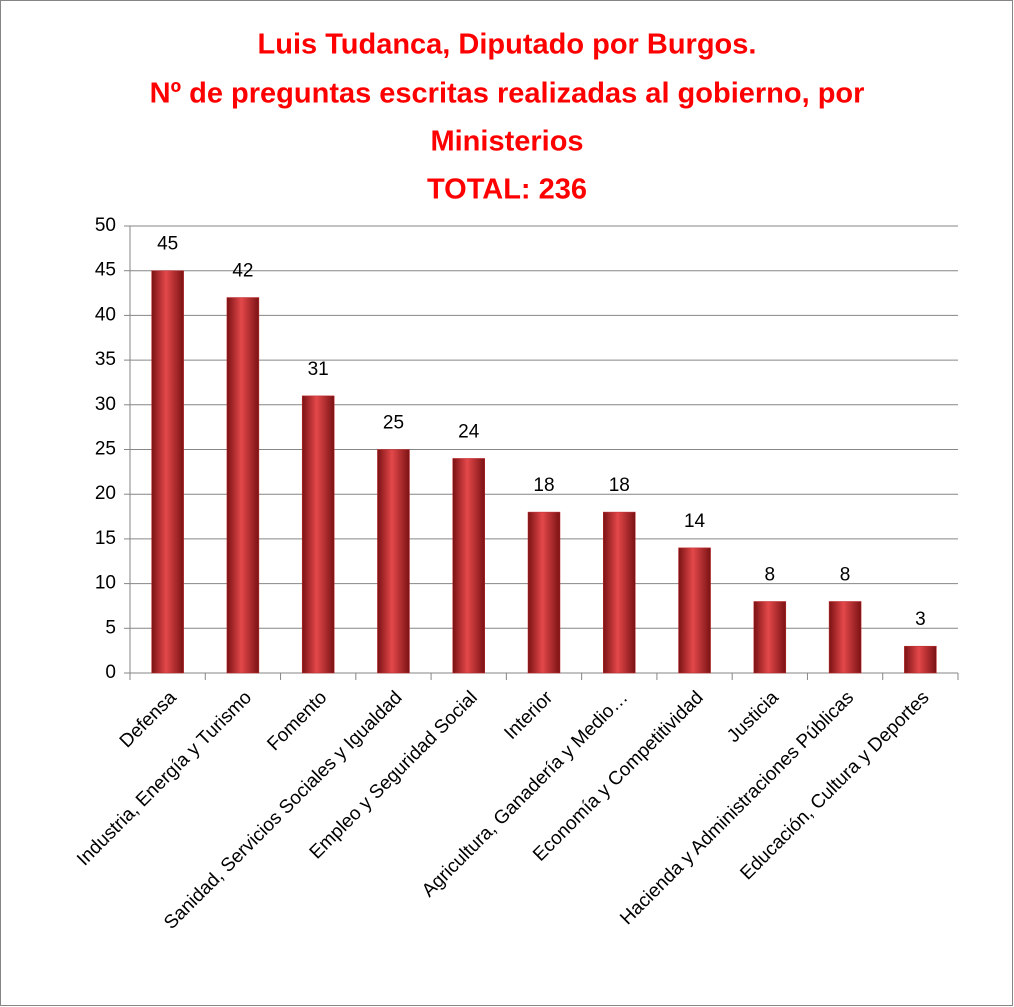  Describe the element at coordinates (105, 270) in the screenshot. I see `y-tick-label: 45` at that location.